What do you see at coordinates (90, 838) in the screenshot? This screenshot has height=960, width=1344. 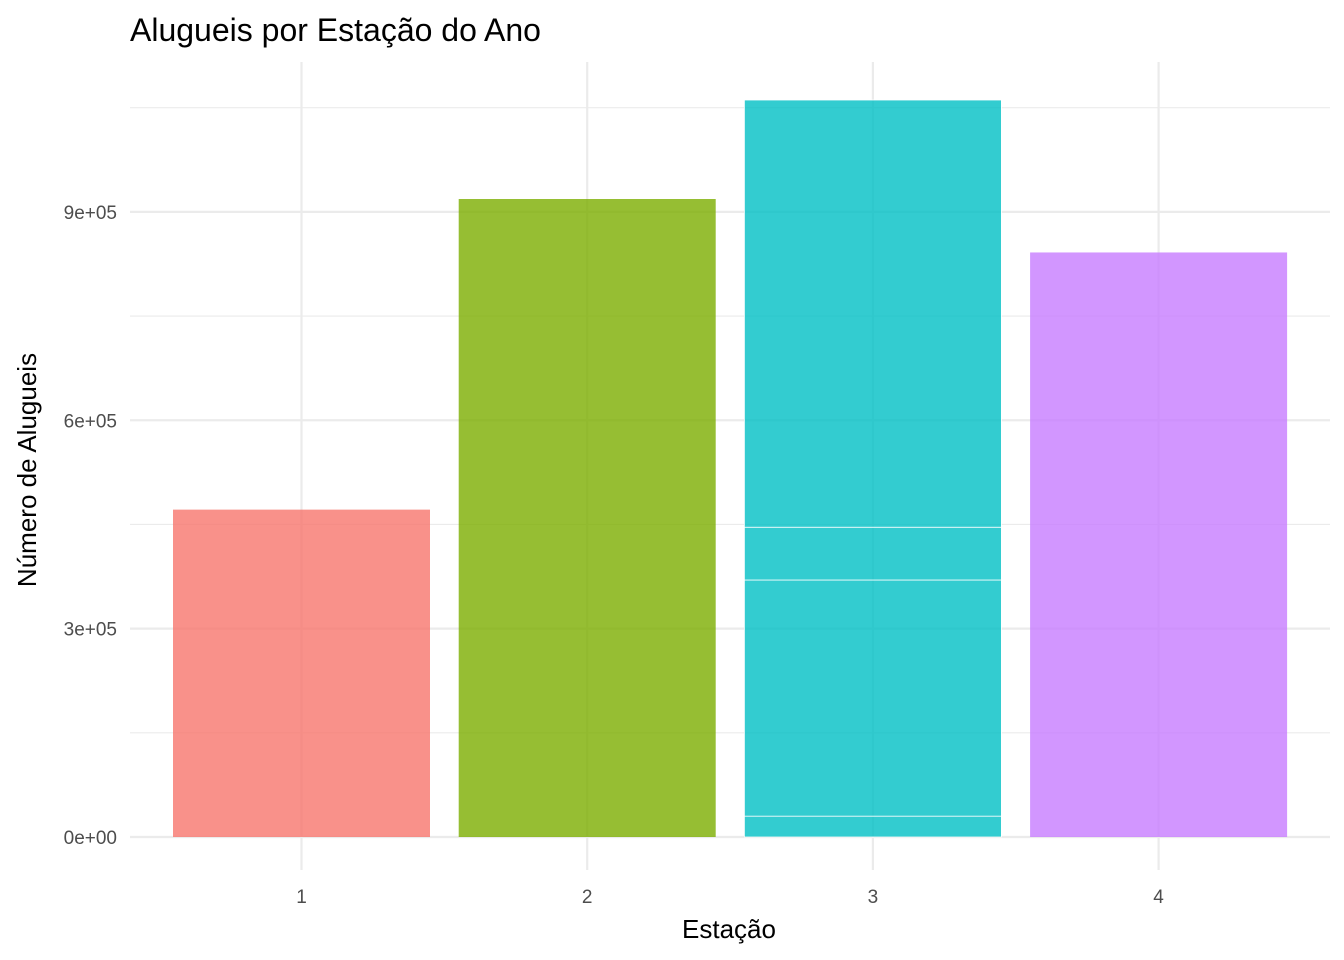 I see `y-tick-label: 0e+00` at bounding box center [90, 838].